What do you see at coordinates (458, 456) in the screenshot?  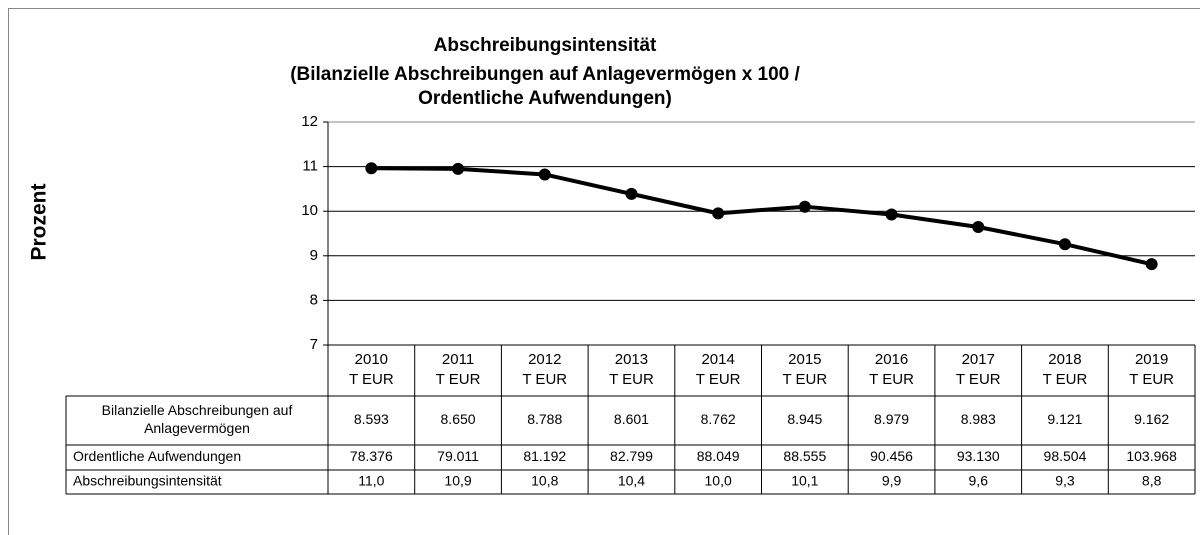 I see `table-cell: 79.011` at bounding box center [458, 456].